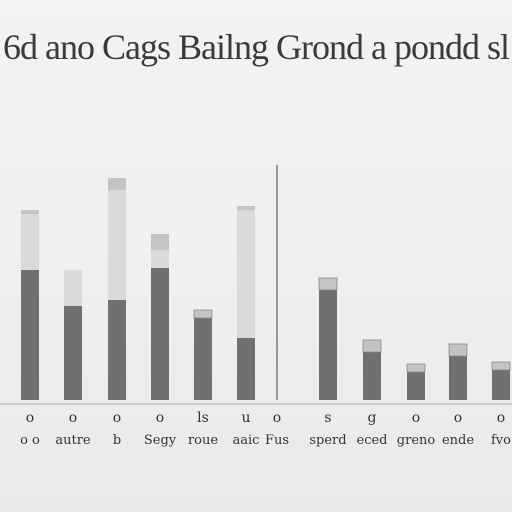  I want to click on x-bottom-label: aaic, so click(246, 440).